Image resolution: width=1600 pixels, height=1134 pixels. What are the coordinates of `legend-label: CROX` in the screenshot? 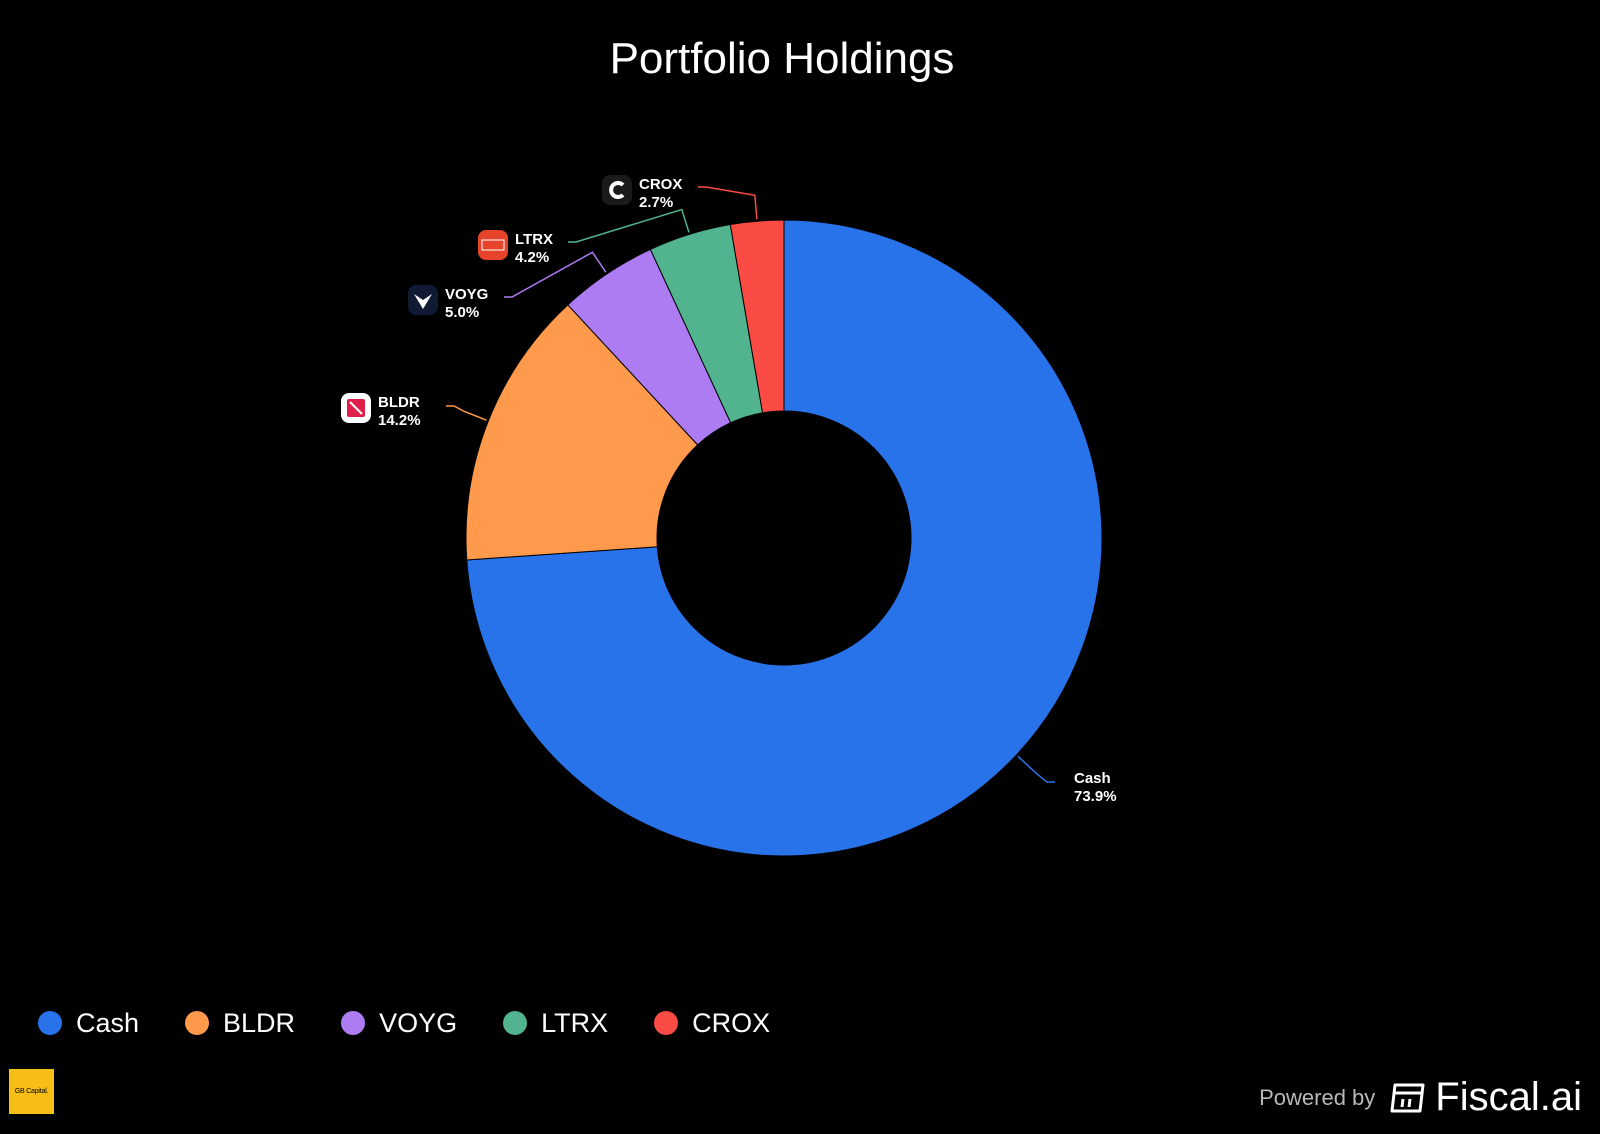 It's located at (731, 1022).